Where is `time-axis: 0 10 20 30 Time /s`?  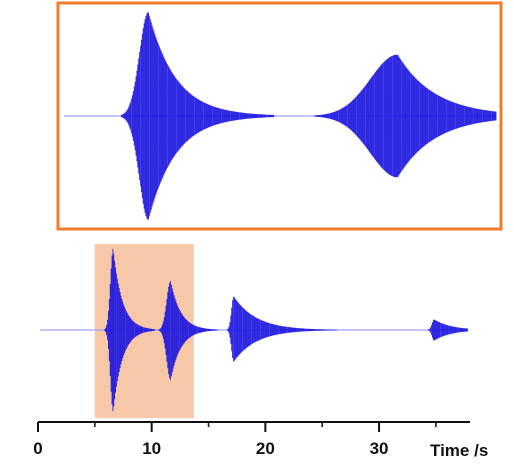
time-axis: 0 10 20 30 Time /s is located at coordinates (260, 440).